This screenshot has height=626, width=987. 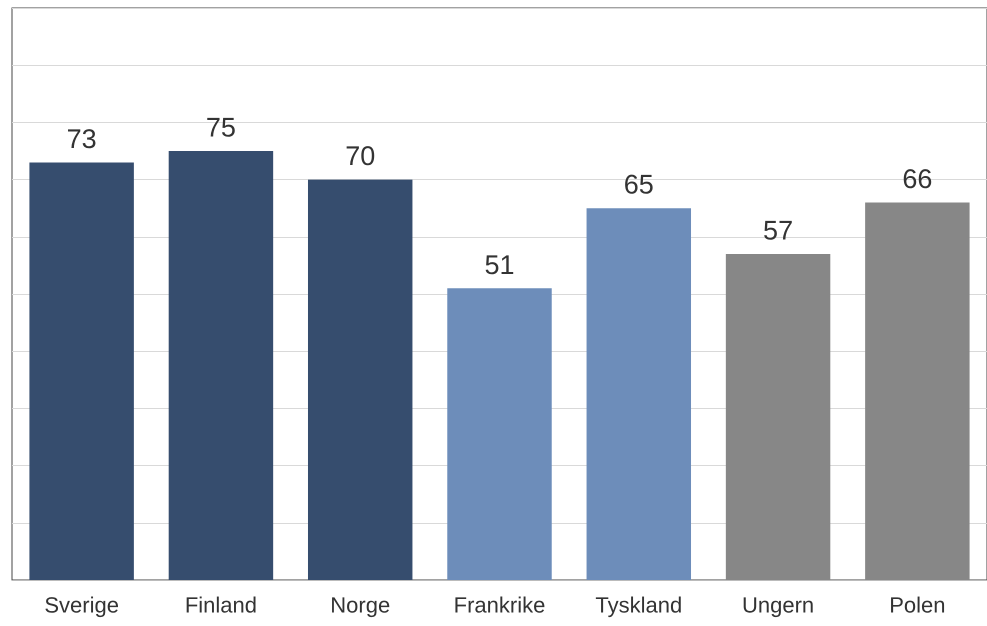 What do you see at coordinates (221, 127) in the screenshot?
I see `data-label: 75` at bounding box center [221, 127].